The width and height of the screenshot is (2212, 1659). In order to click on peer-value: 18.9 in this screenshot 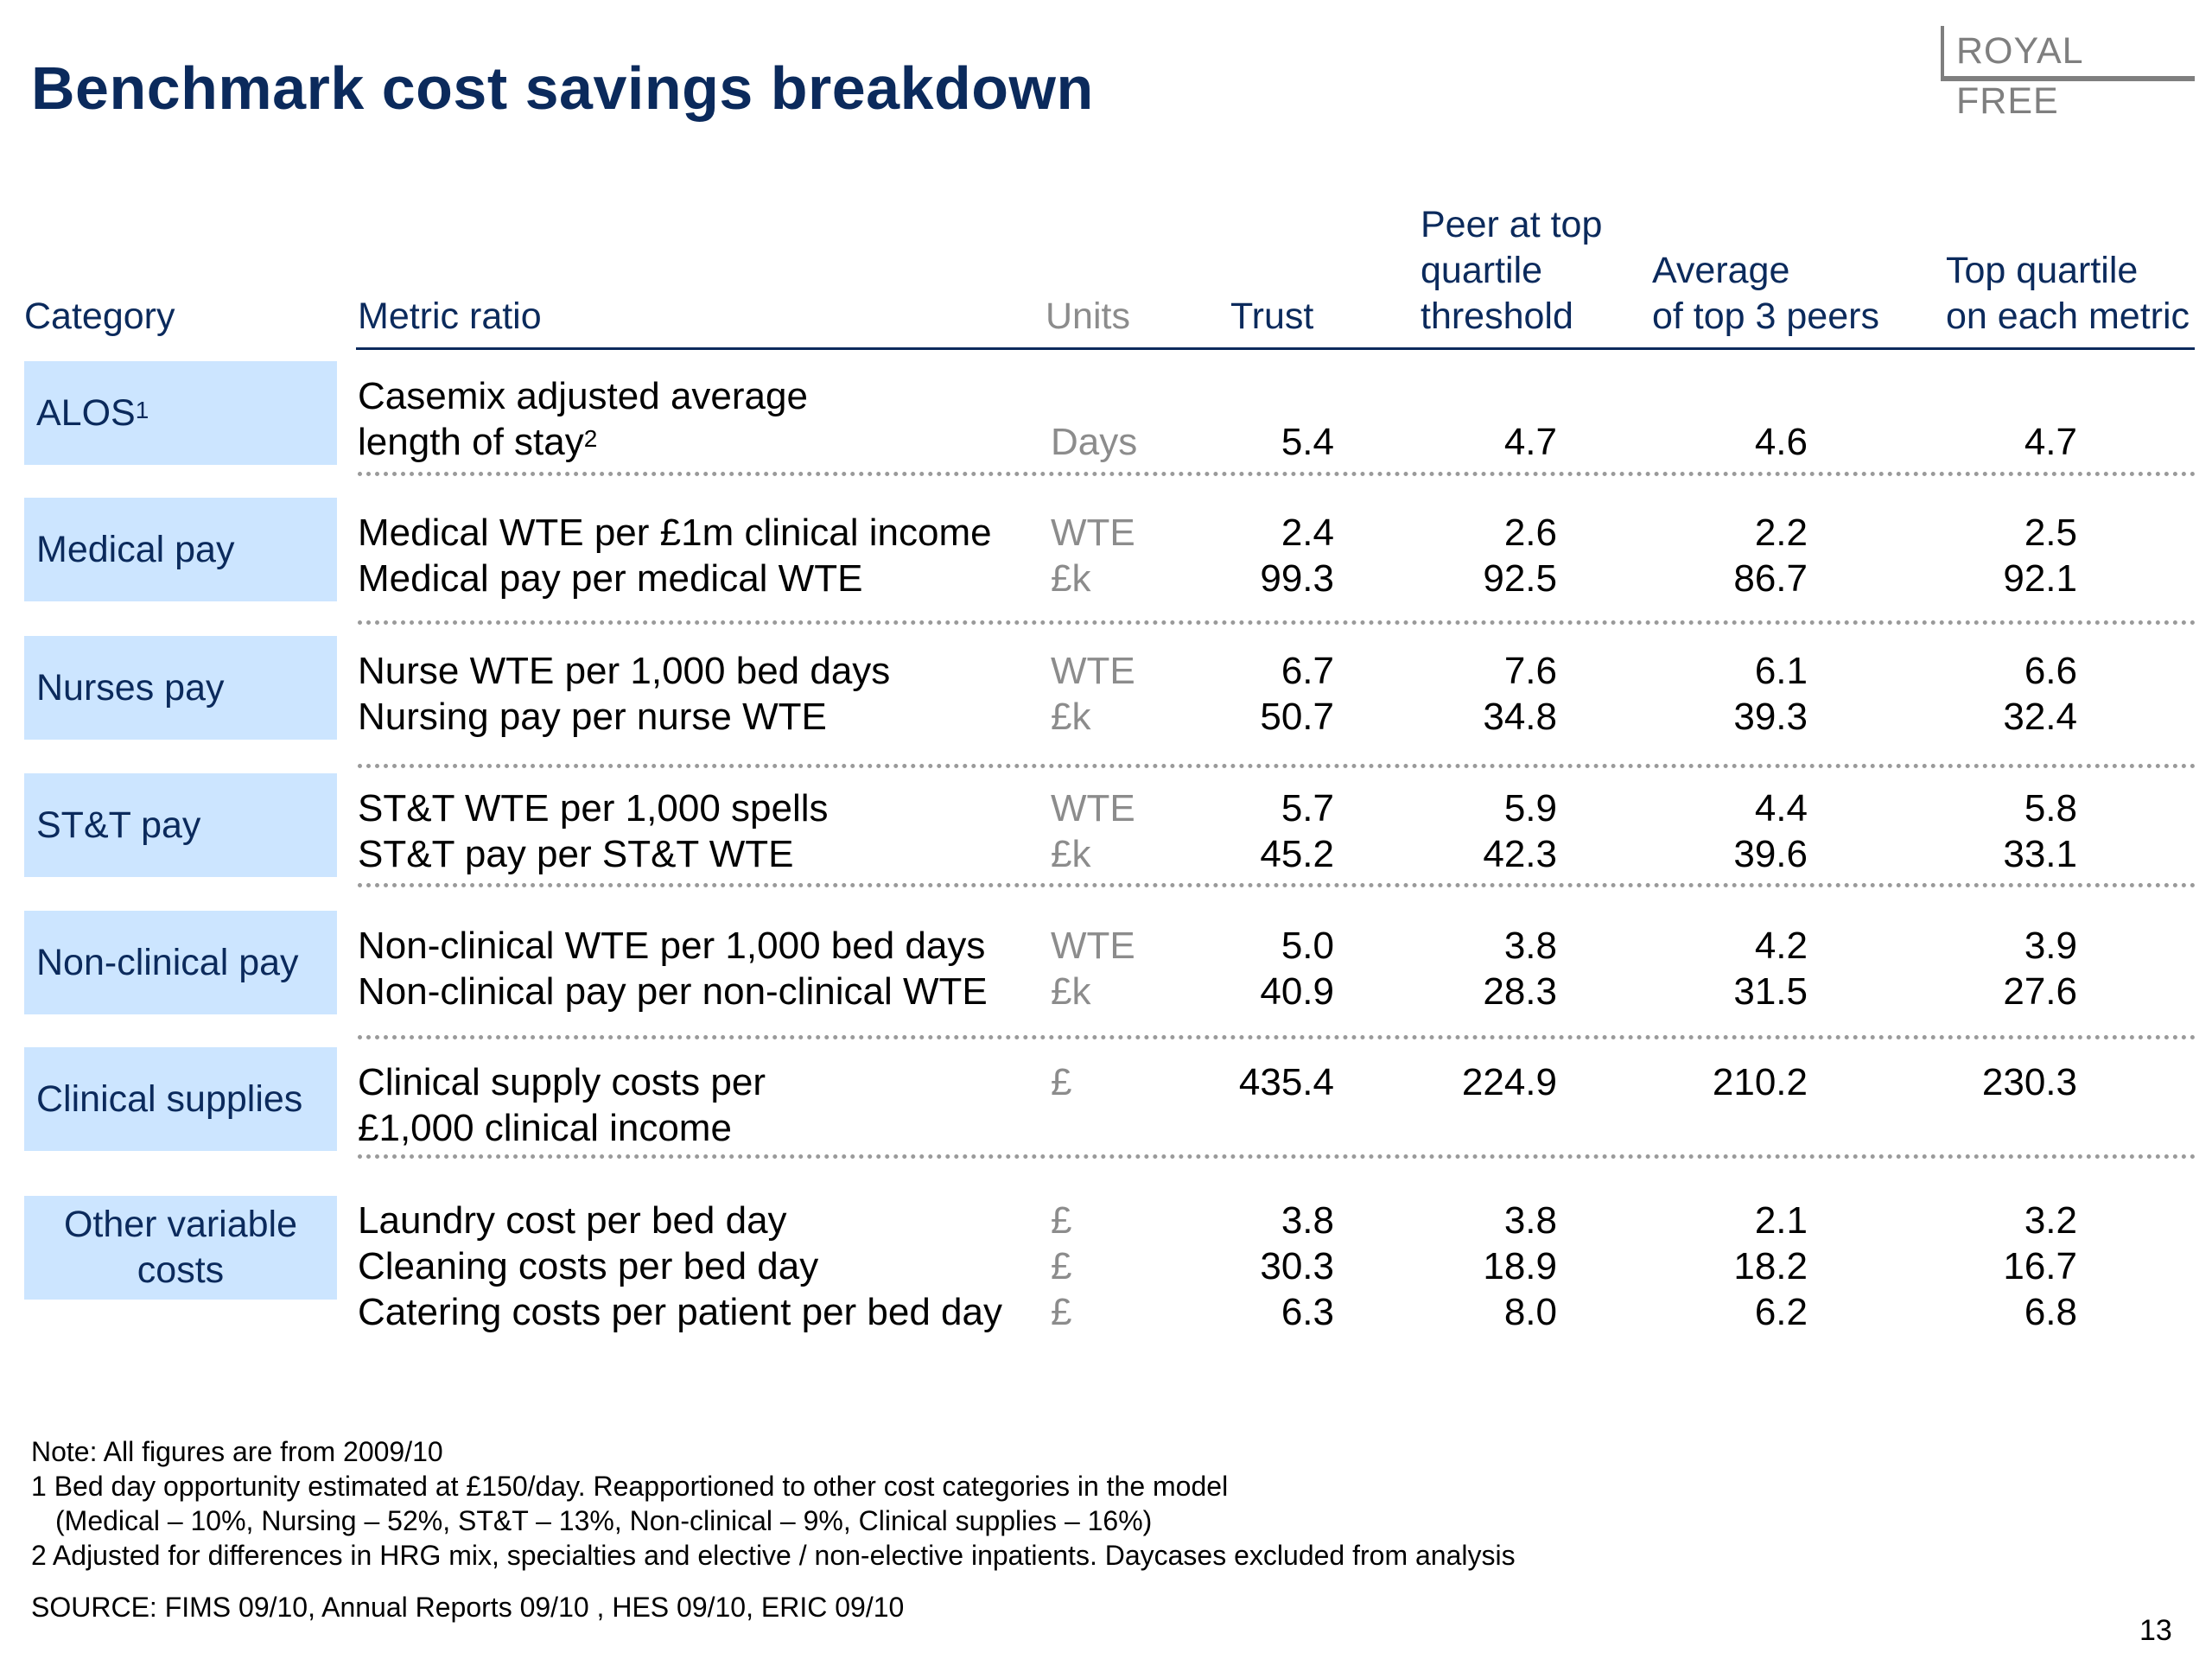, I will do `click(1520, 1266)`.